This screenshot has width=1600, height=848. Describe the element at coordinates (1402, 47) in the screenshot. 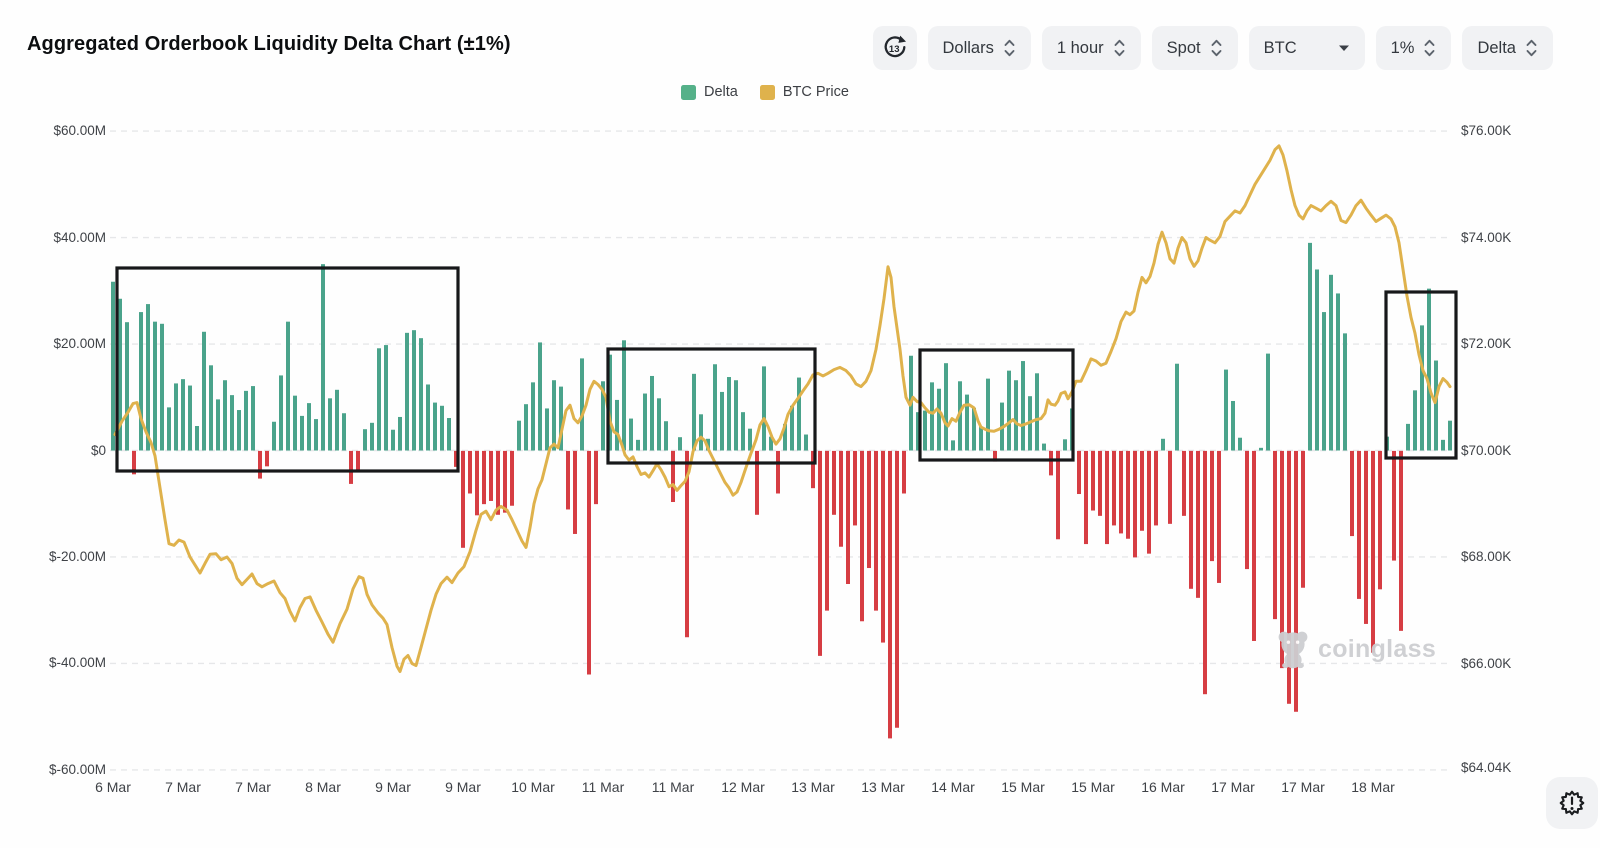

I see `dropdown-depth-label: 1%` at that location.